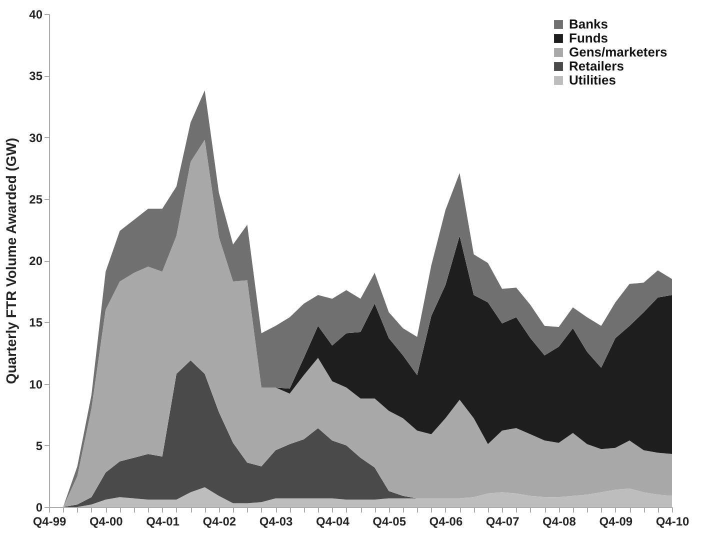 The width and height of the screenshot is (709, 535). What do you see at coordinates (592, 80) in the screenshot?
I see `legend-label: Utilities` at bounding box center [592, 80].